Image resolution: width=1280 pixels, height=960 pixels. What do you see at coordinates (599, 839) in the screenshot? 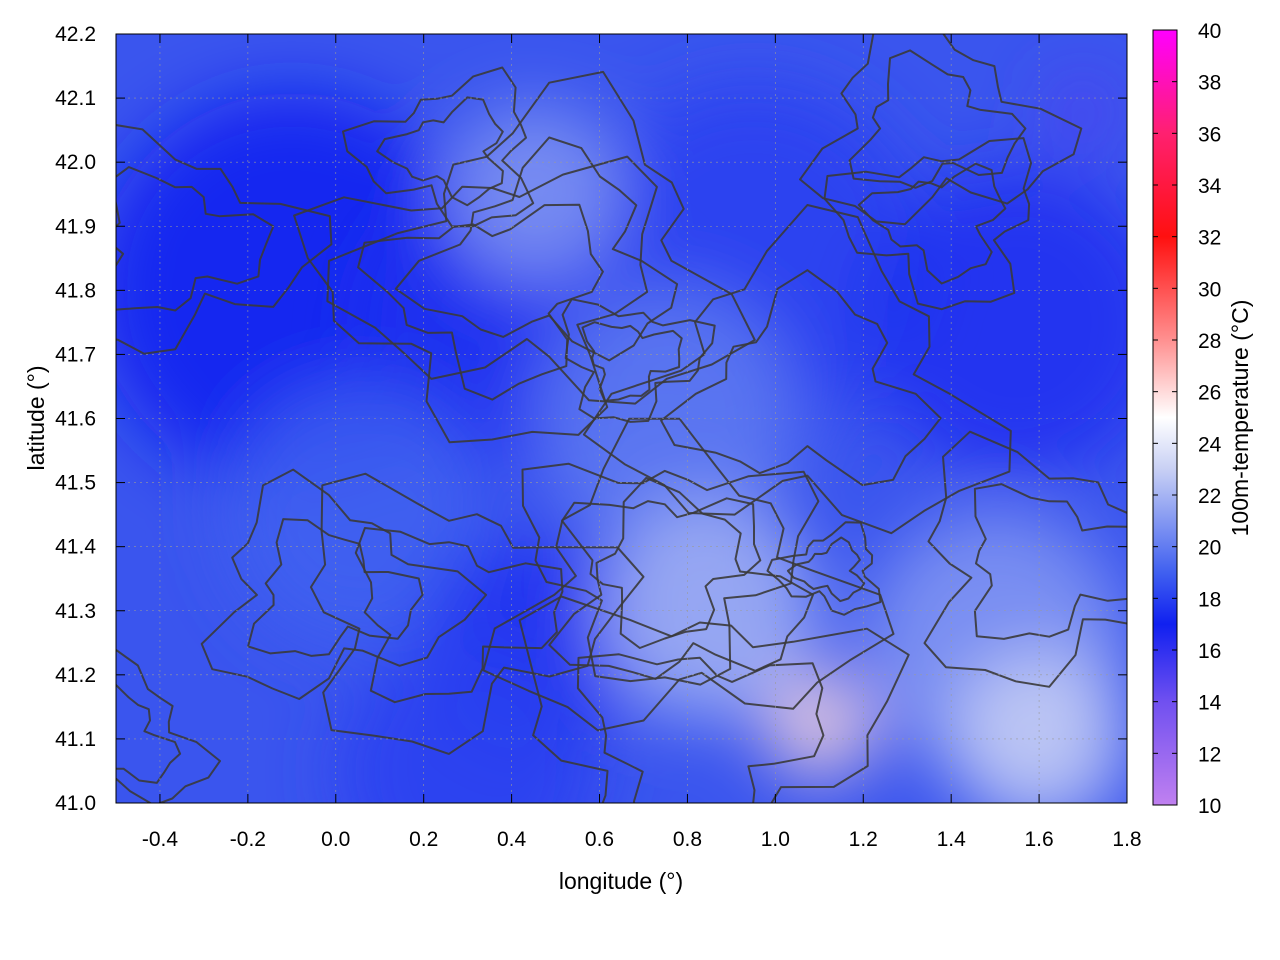
I see `x-tick-label: 0.6` at bounding box center [599, 839].